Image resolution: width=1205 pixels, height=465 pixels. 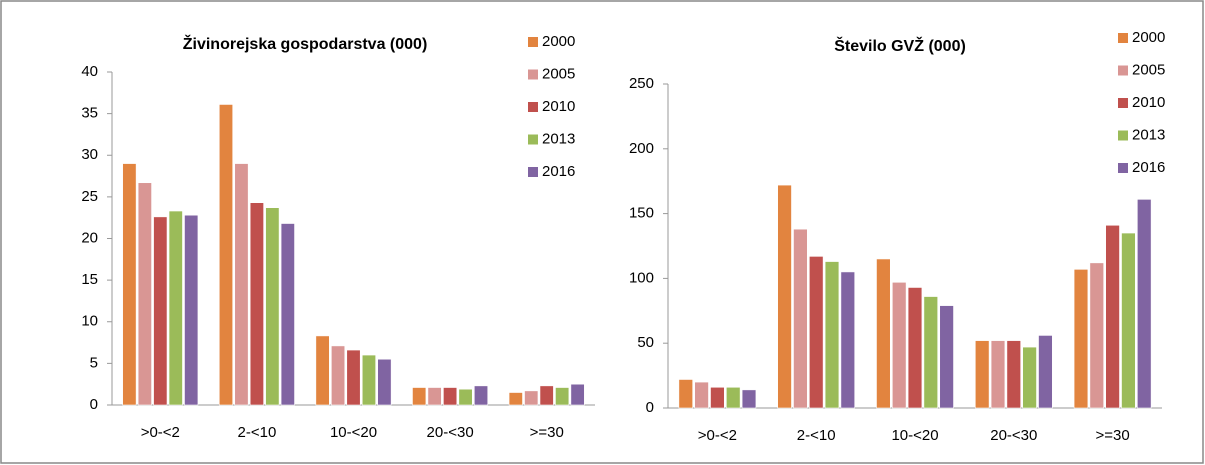 I want to click on y-tick-label: 30, so click(x=89, y=154).